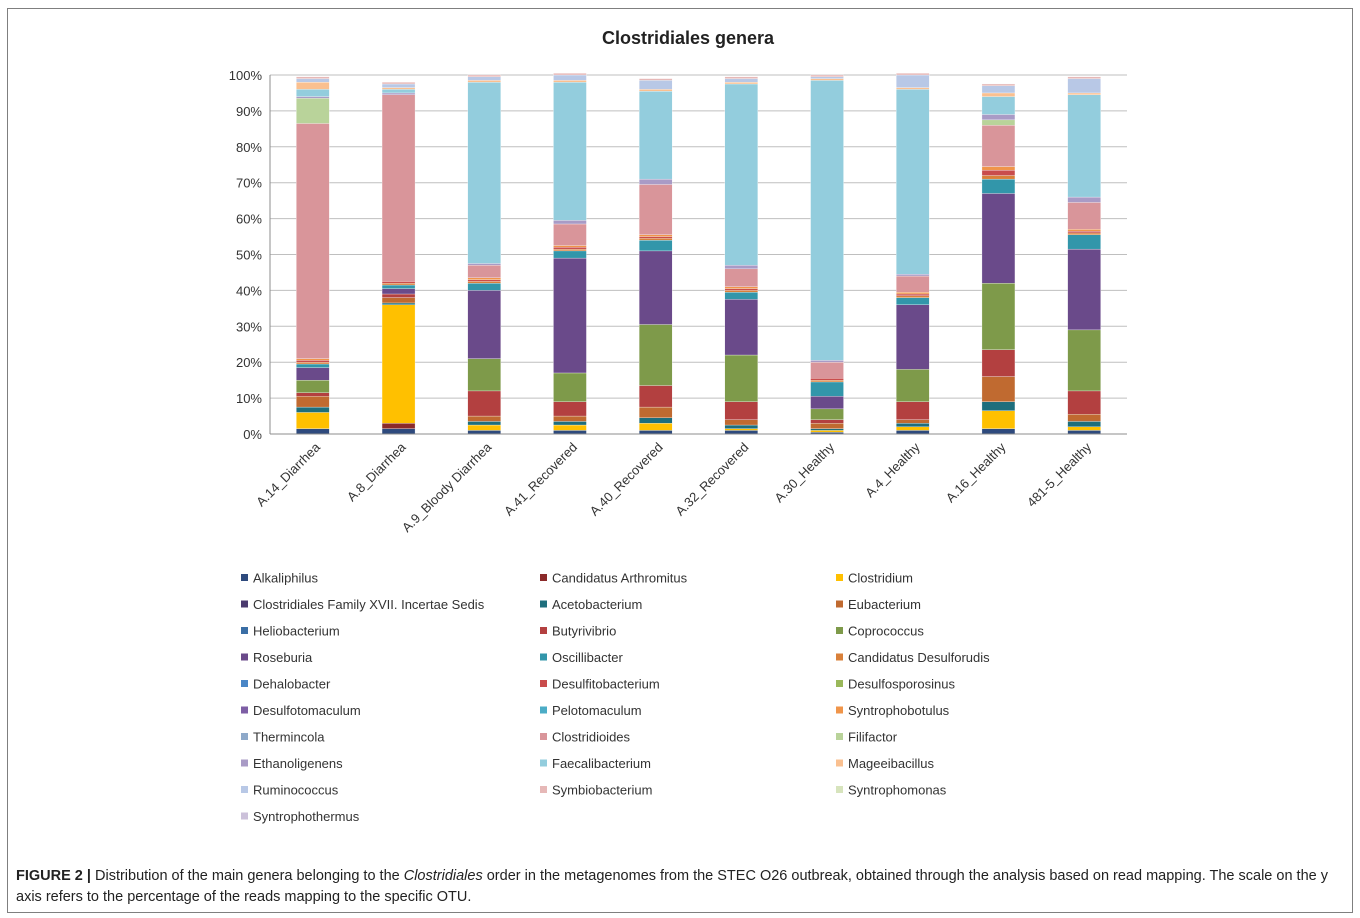 The image size is (1360, 918). What do you see at coordinates (249, 255) in the screenshot?
I see `y-tick-label: 50%` at bounding box center [249, 255].